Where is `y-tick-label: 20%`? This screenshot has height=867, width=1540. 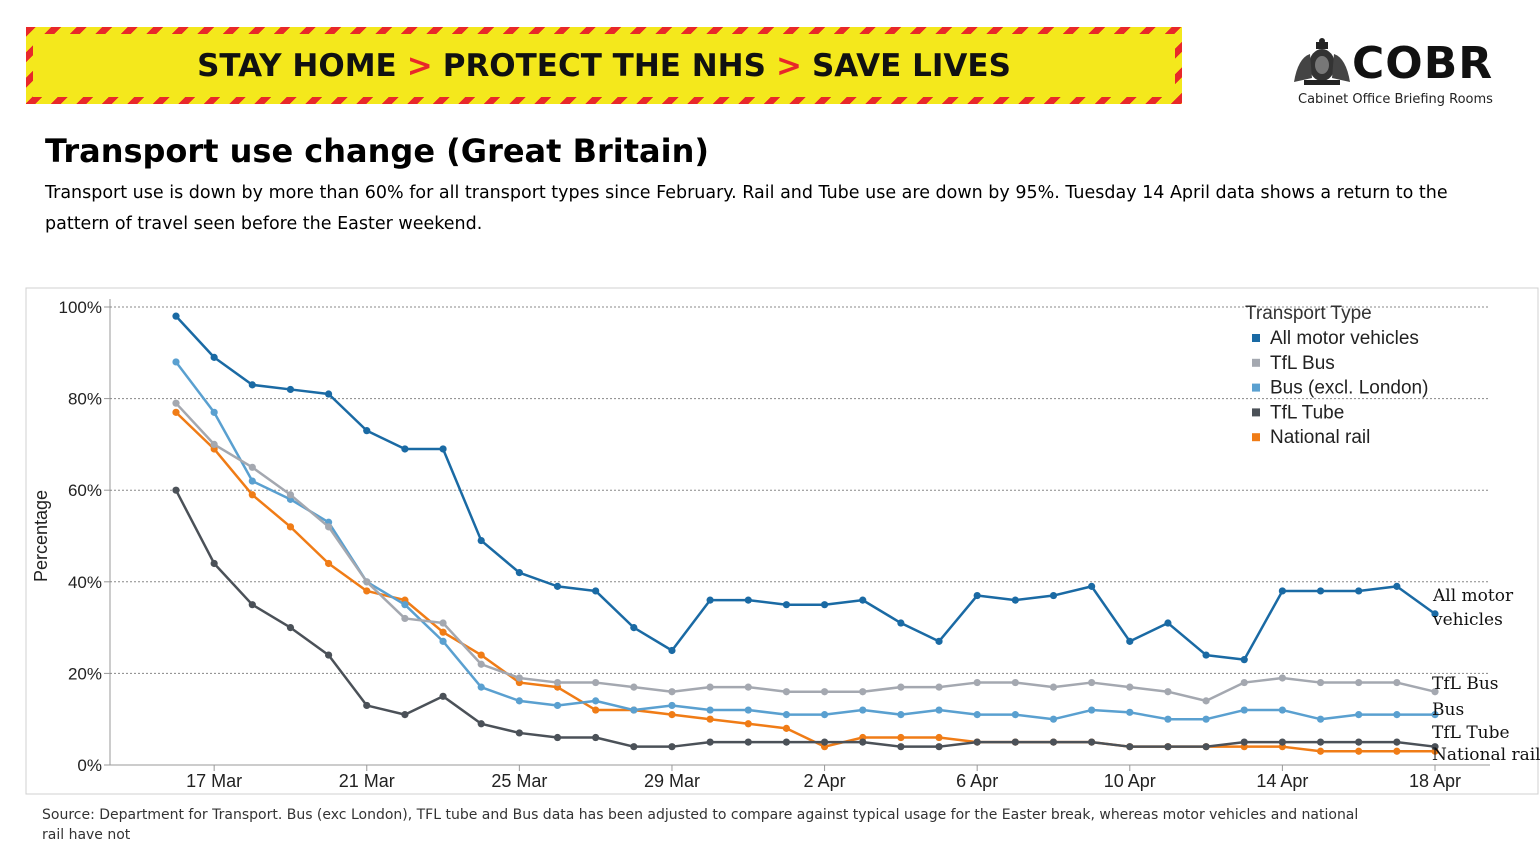 y-tick-label: 20% is located at coordinates (85, 673).